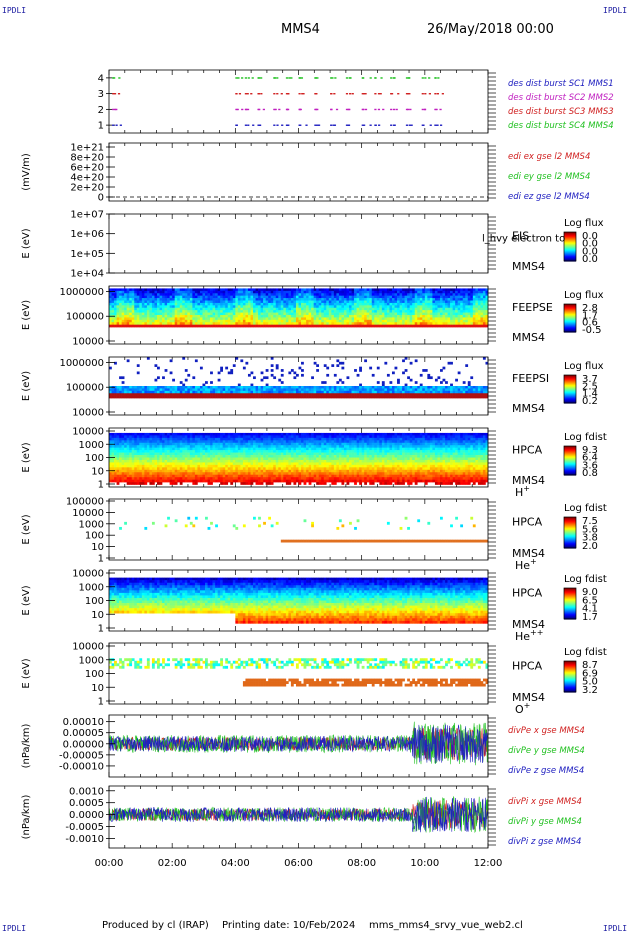  What do you see at coordinates (298, 386) in the screenshot?
I see `panel-frame` at bounding box center [298, 386].